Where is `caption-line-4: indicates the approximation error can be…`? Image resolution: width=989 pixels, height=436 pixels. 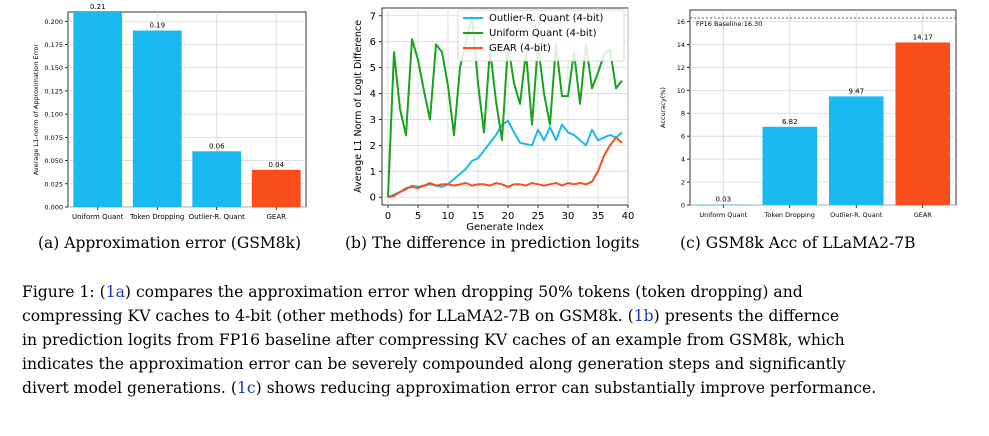 caption-line-4: indicates the approximation error can be… is located at coordinates (434, 364).